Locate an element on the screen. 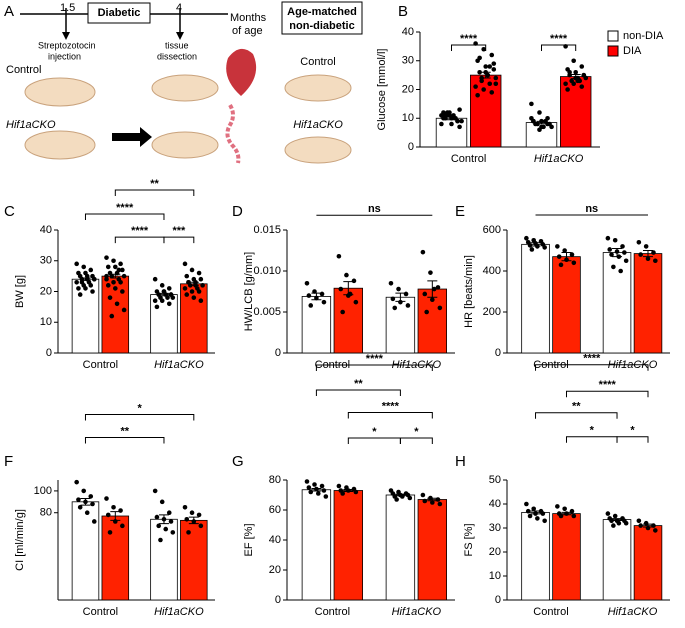 Image resolution: width=685 pixels, height=628 pixels. y-tick-label: 400 is located at coordinates (492, 271).